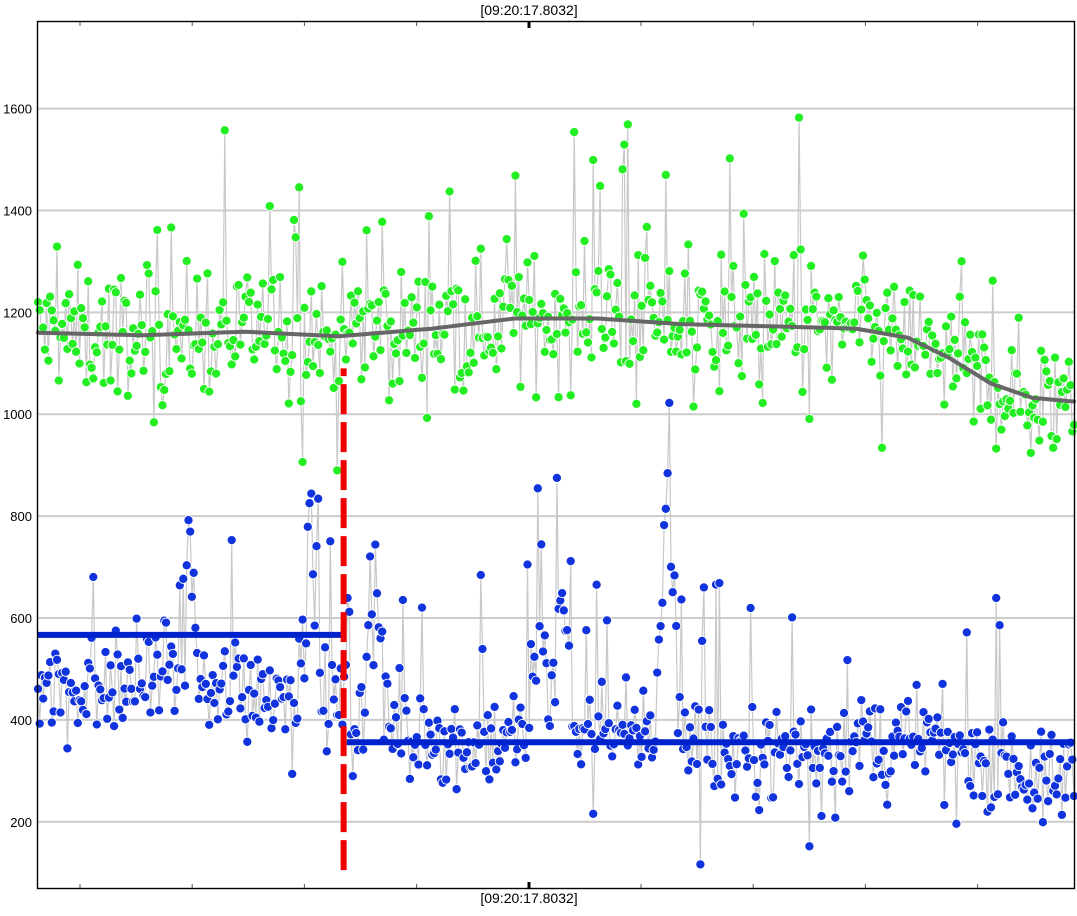  I want to click on y-tick-label: 1000, so click(17, 414).